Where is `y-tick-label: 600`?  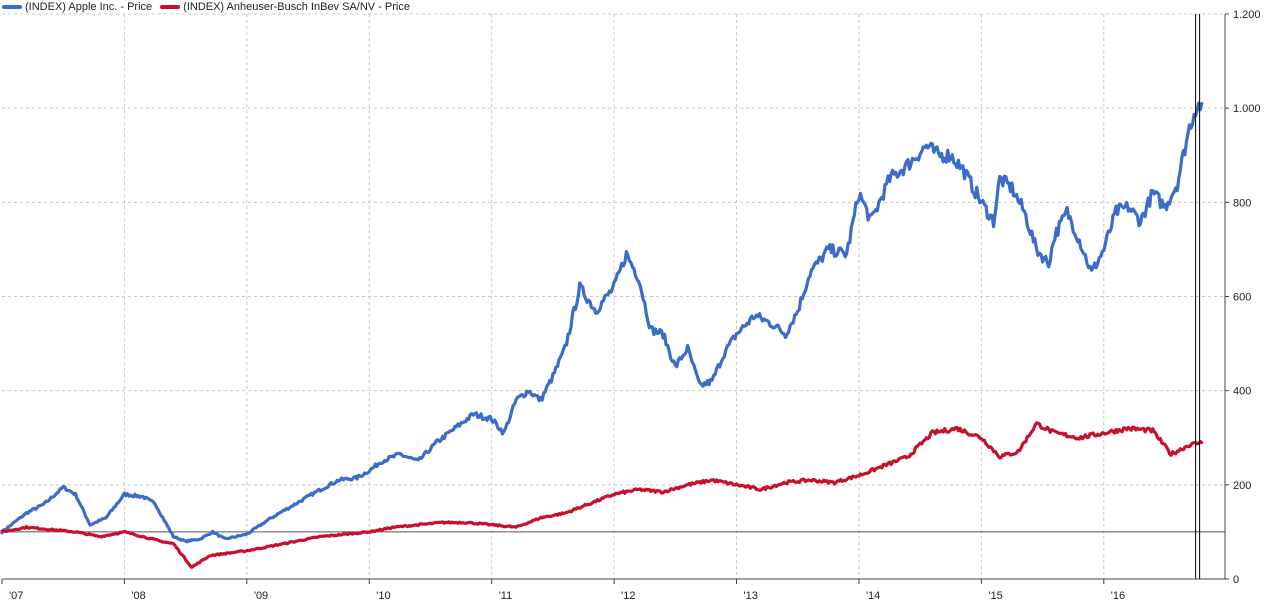 y-tick-label: 600 is located at coordinates (1242, 298).